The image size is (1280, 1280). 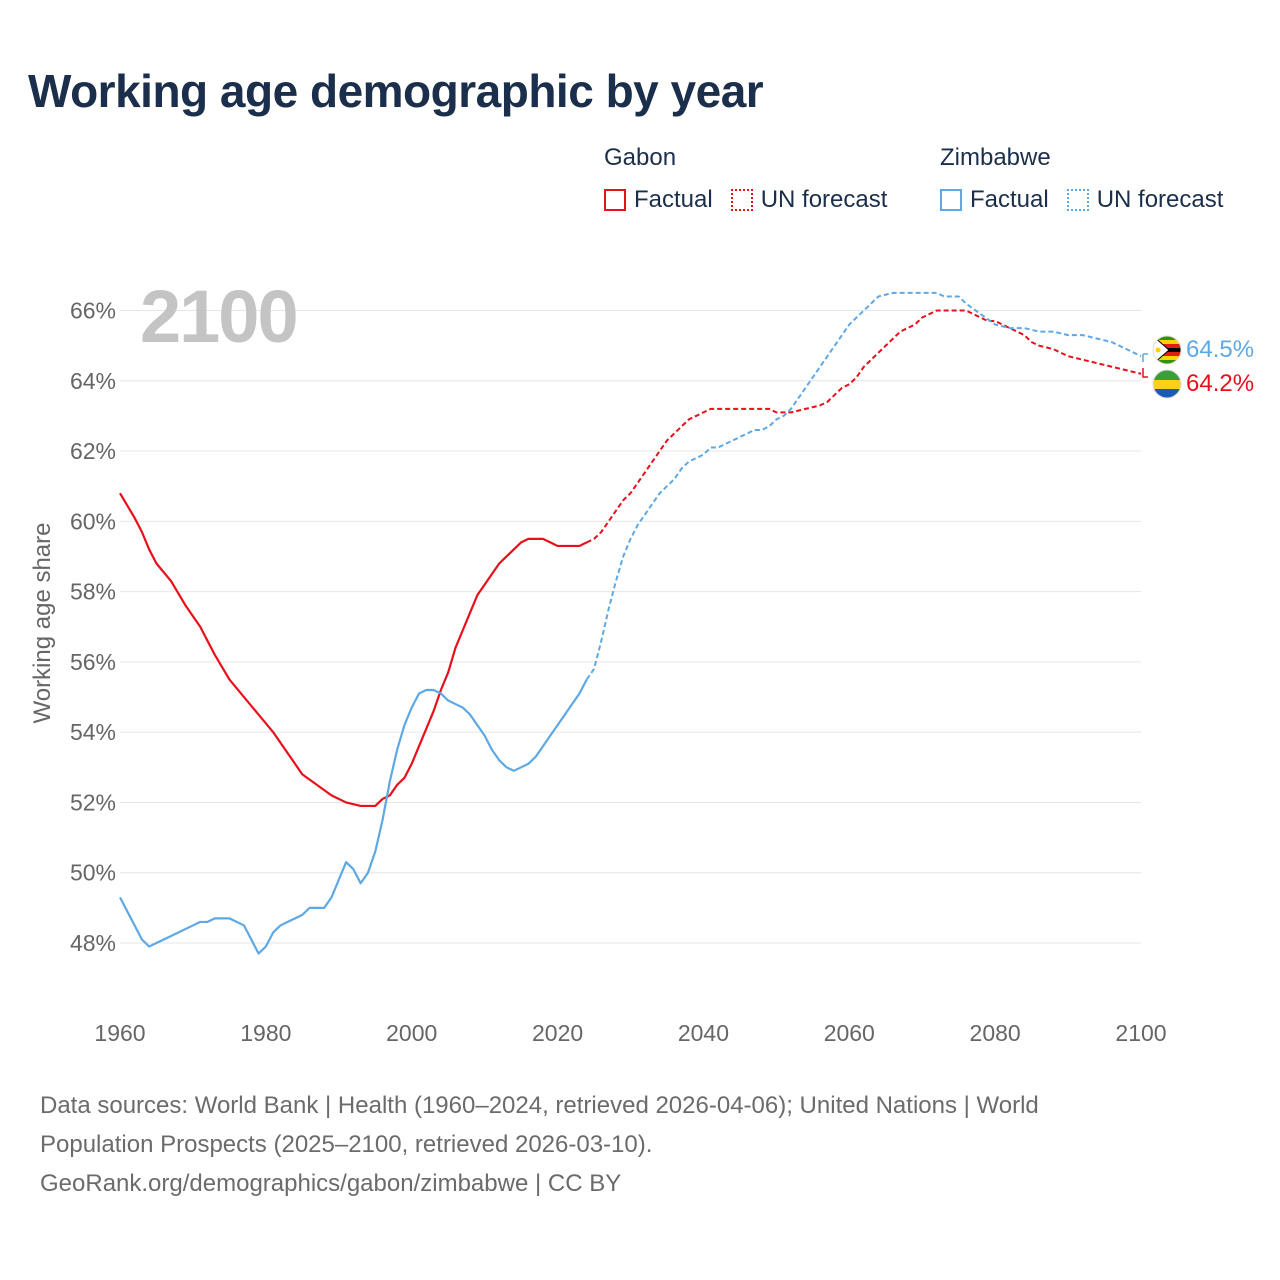 I want to click on x-tick-label: 1960, so click(x=119, y=1033).